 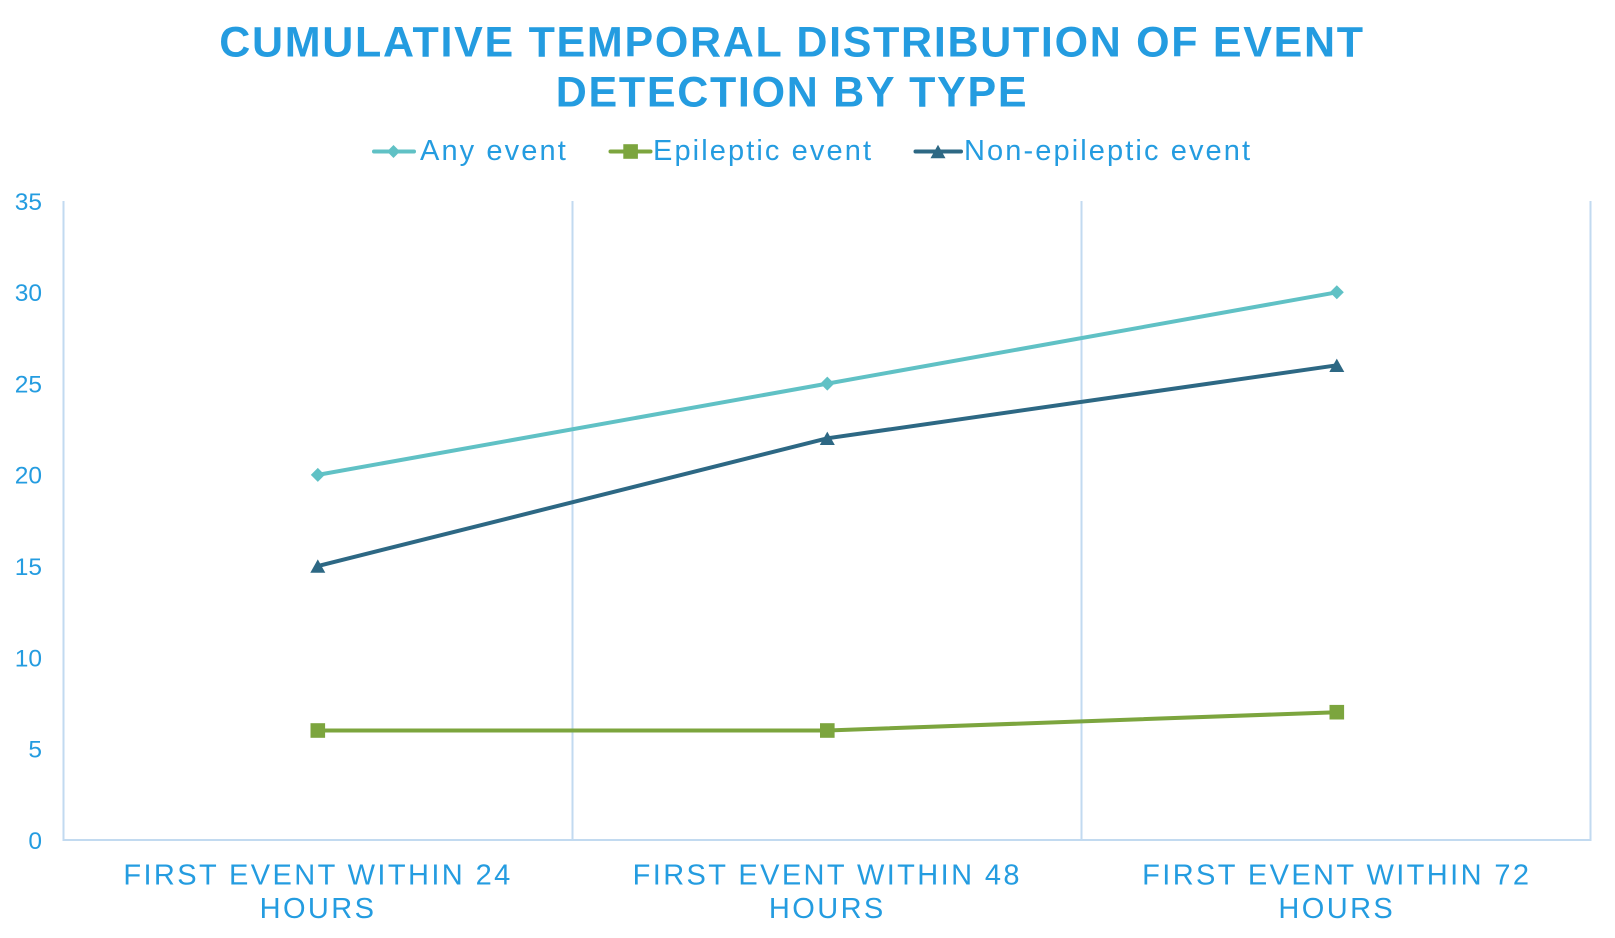 What do you see at coordinates (35, 841) in the screenshot?
I see `svg-text: 0` at bounding box center [35, 841].